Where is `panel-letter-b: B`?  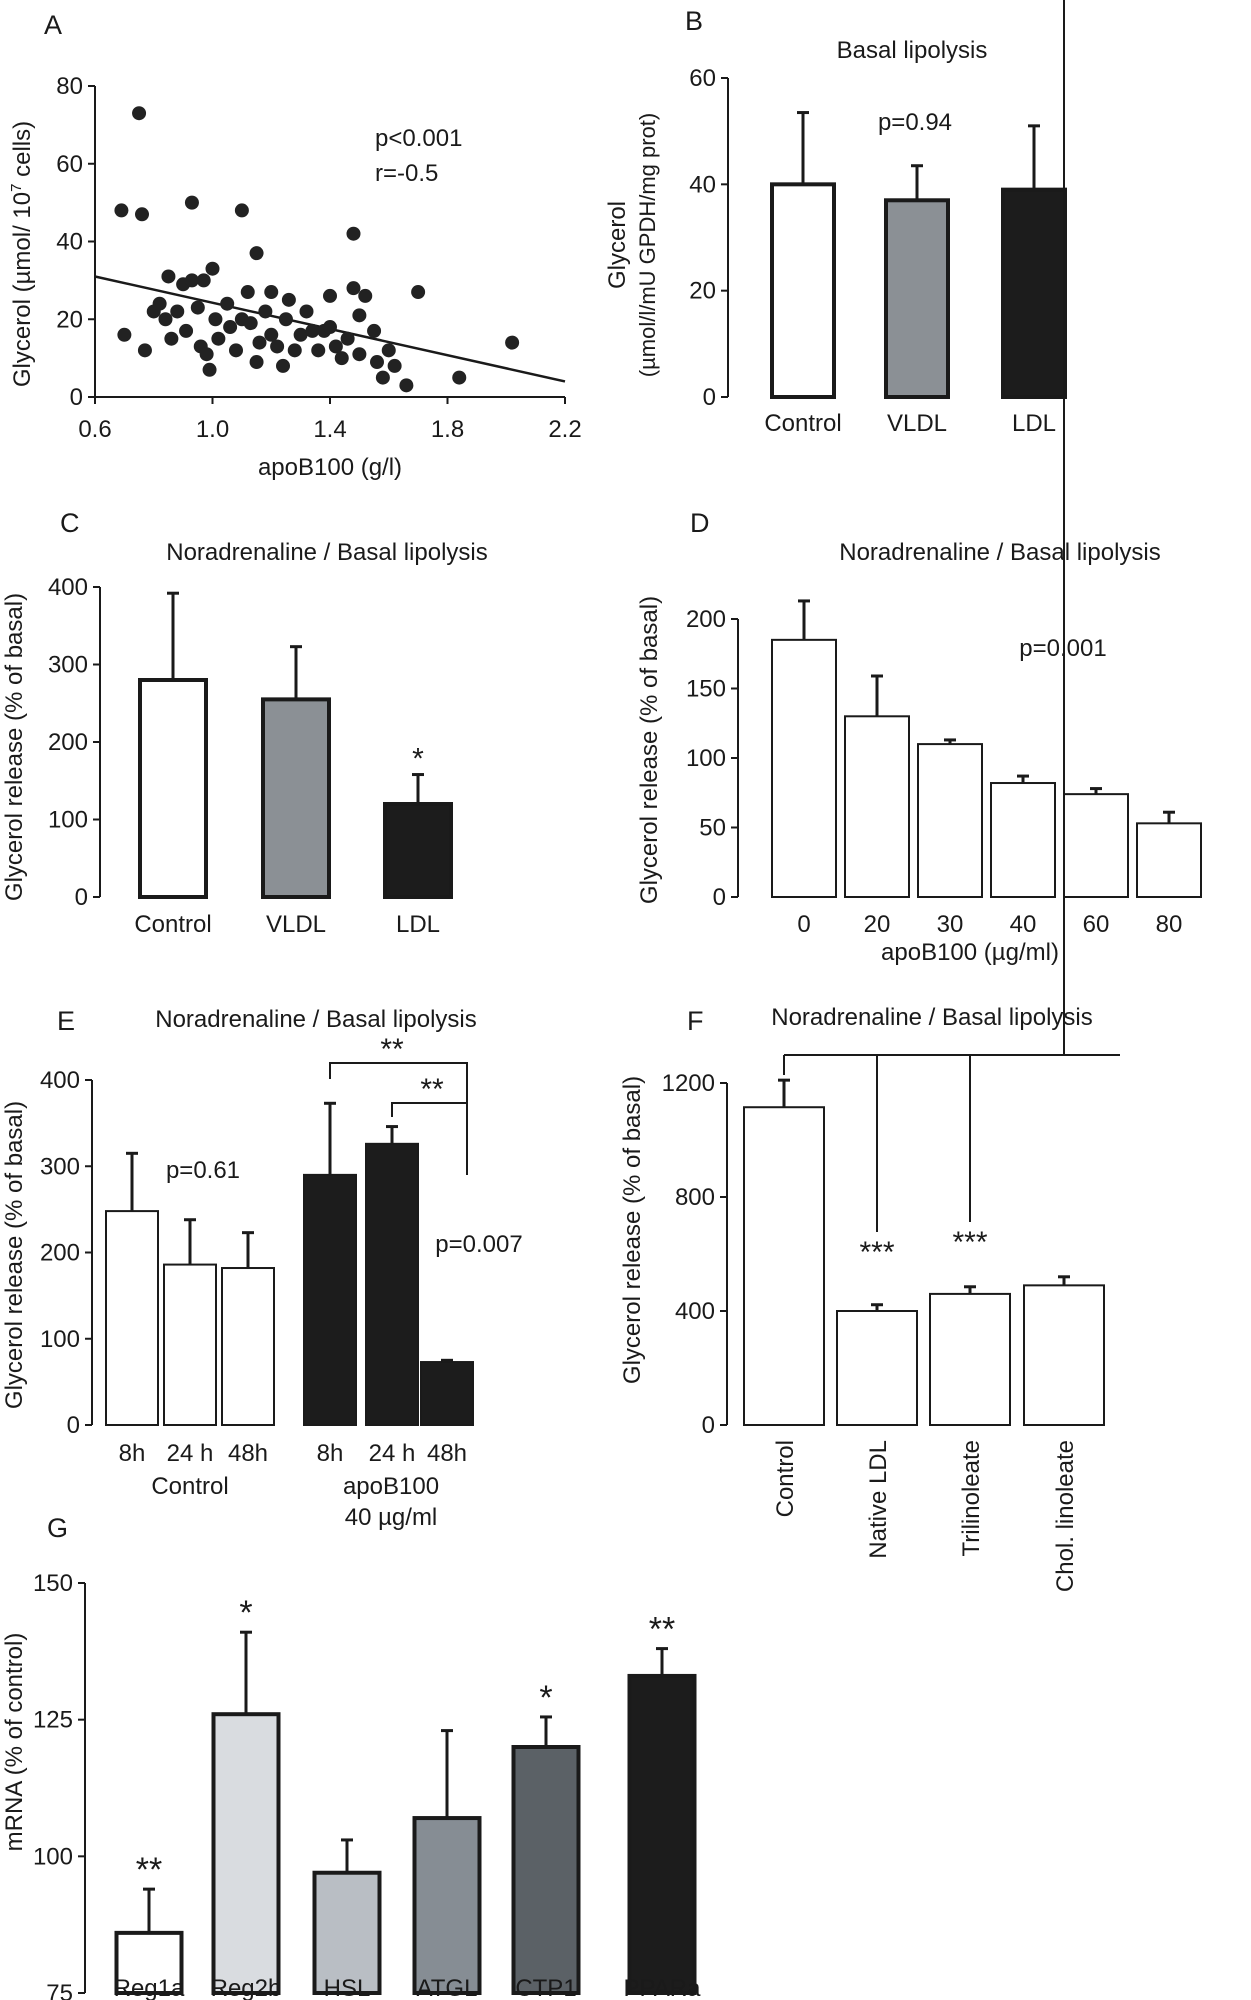 panel-letter-b: B is located at coordinates (694, 21).